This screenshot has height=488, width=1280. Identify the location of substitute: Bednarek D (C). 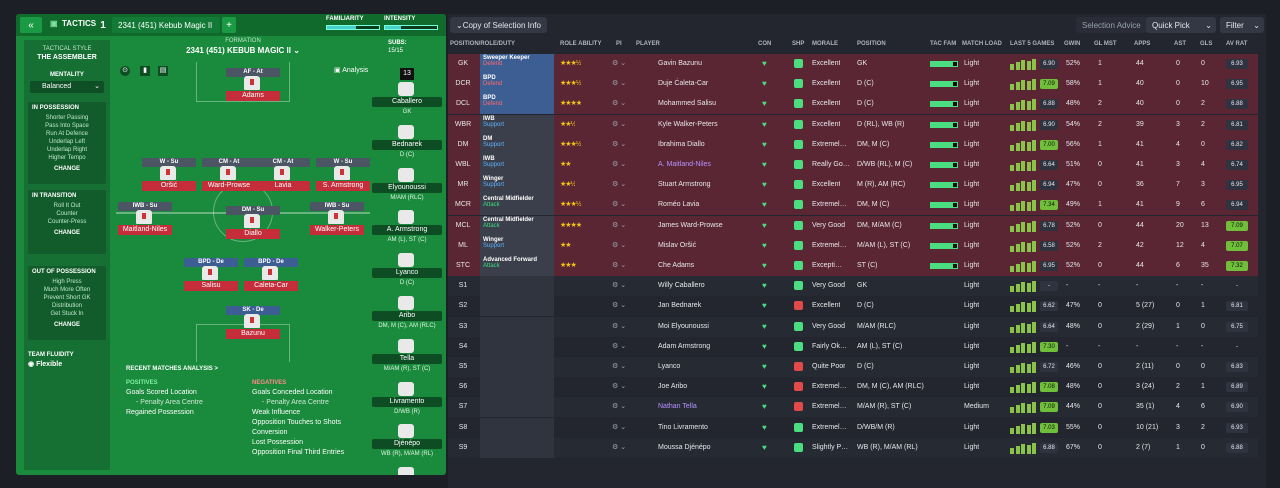
(407, 145).